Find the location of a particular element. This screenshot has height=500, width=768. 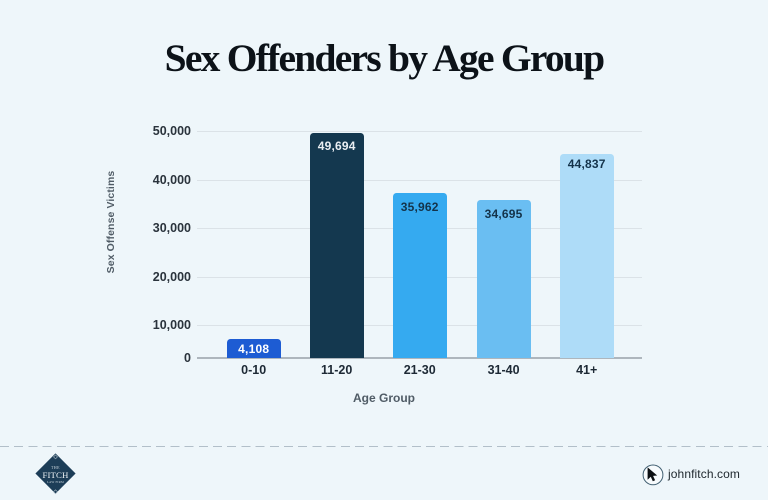

svg-text: LAW FIRM is located at coordinates (55, 482).